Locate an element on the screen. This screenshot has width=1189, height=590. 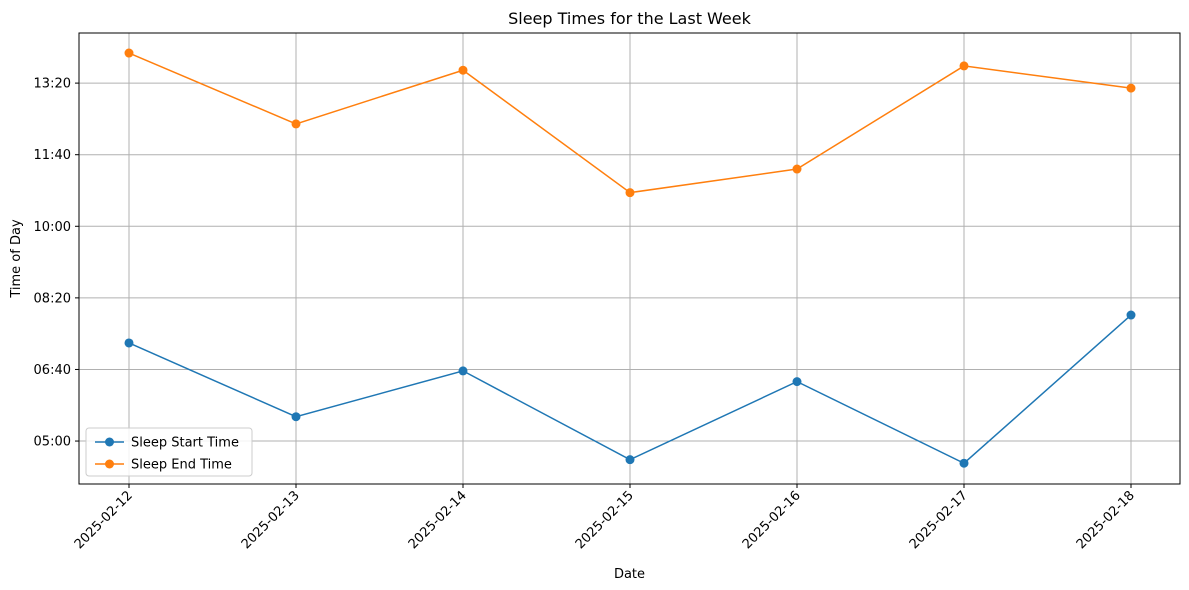
y-tick-label: 08:20 is located at coordinates (52, 298).